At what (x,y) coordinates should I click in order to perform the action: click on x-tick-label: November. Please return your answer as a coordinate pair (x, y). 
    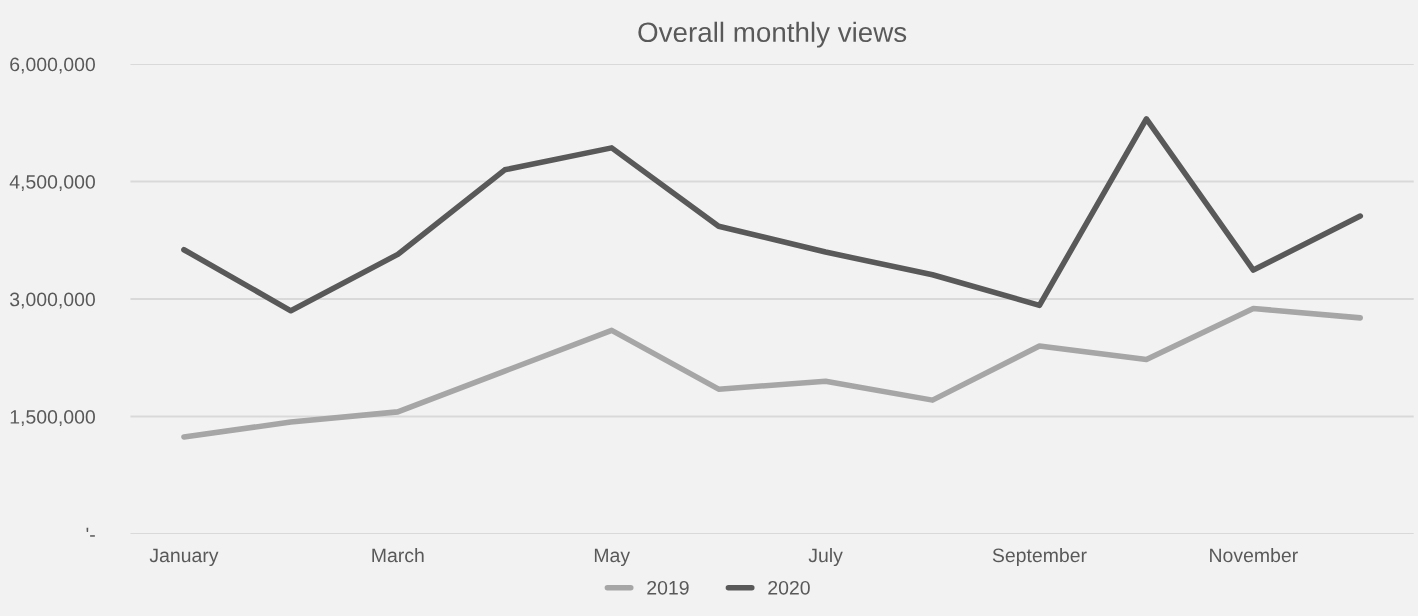
    Looking at the image, I should click on (1254, 555).